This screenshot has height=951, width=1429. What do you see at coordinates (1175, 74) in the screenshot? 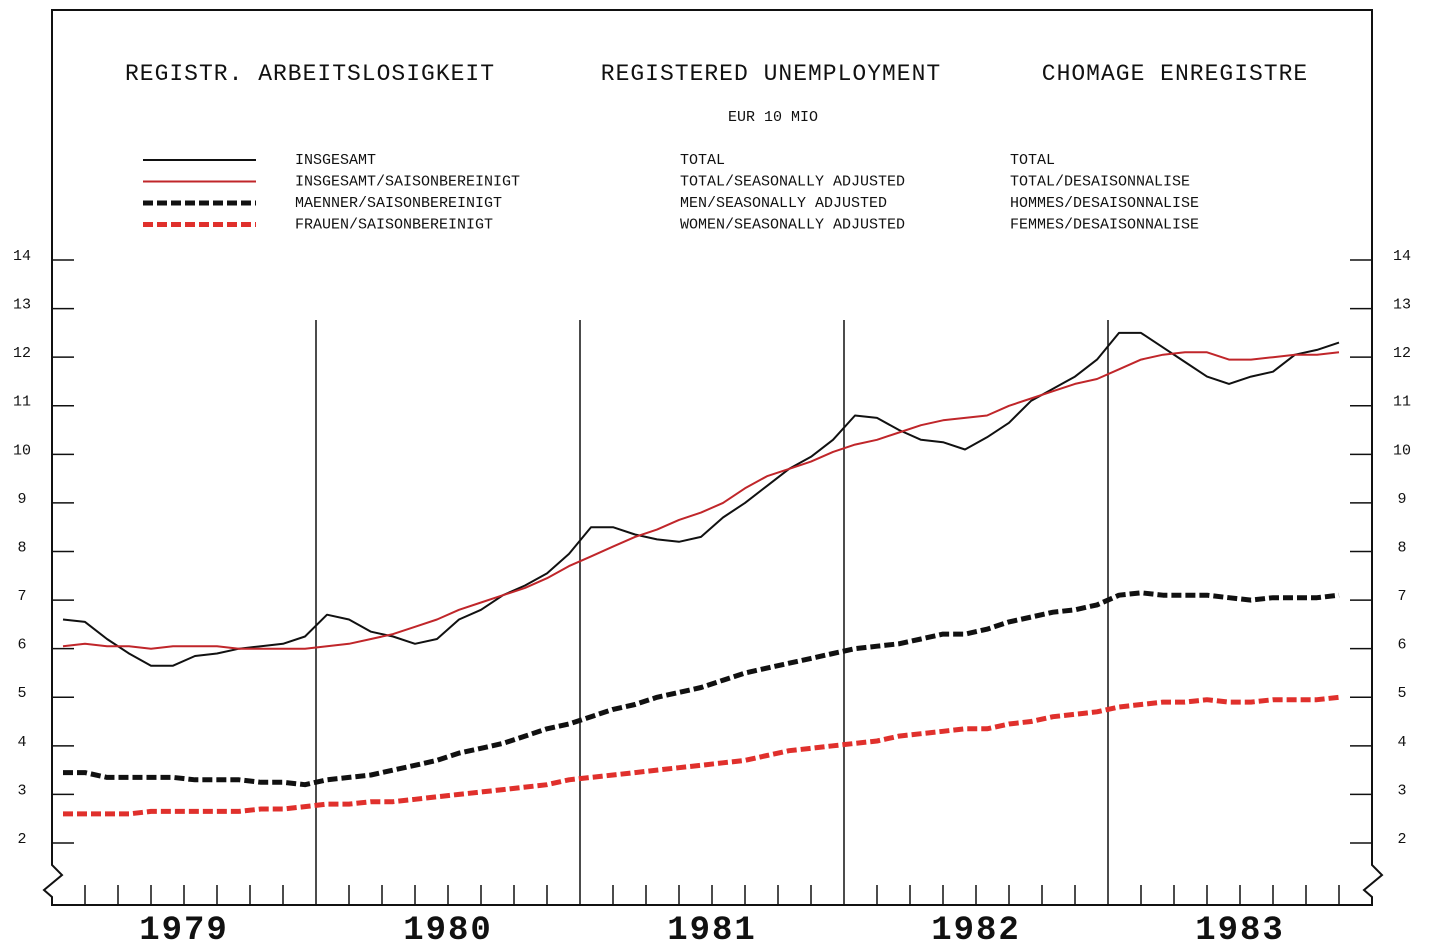
I see `chart-title: CHOMAGE ENREGISTRE` at bounding box center [1175, 74].